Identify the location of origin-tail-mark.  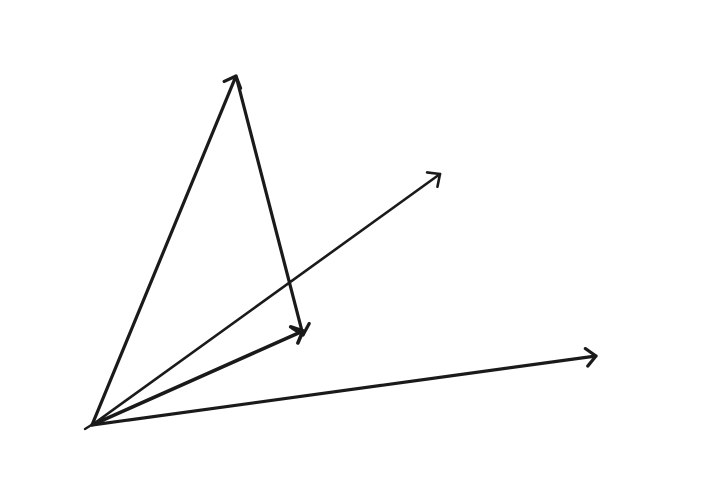
(89, 426).